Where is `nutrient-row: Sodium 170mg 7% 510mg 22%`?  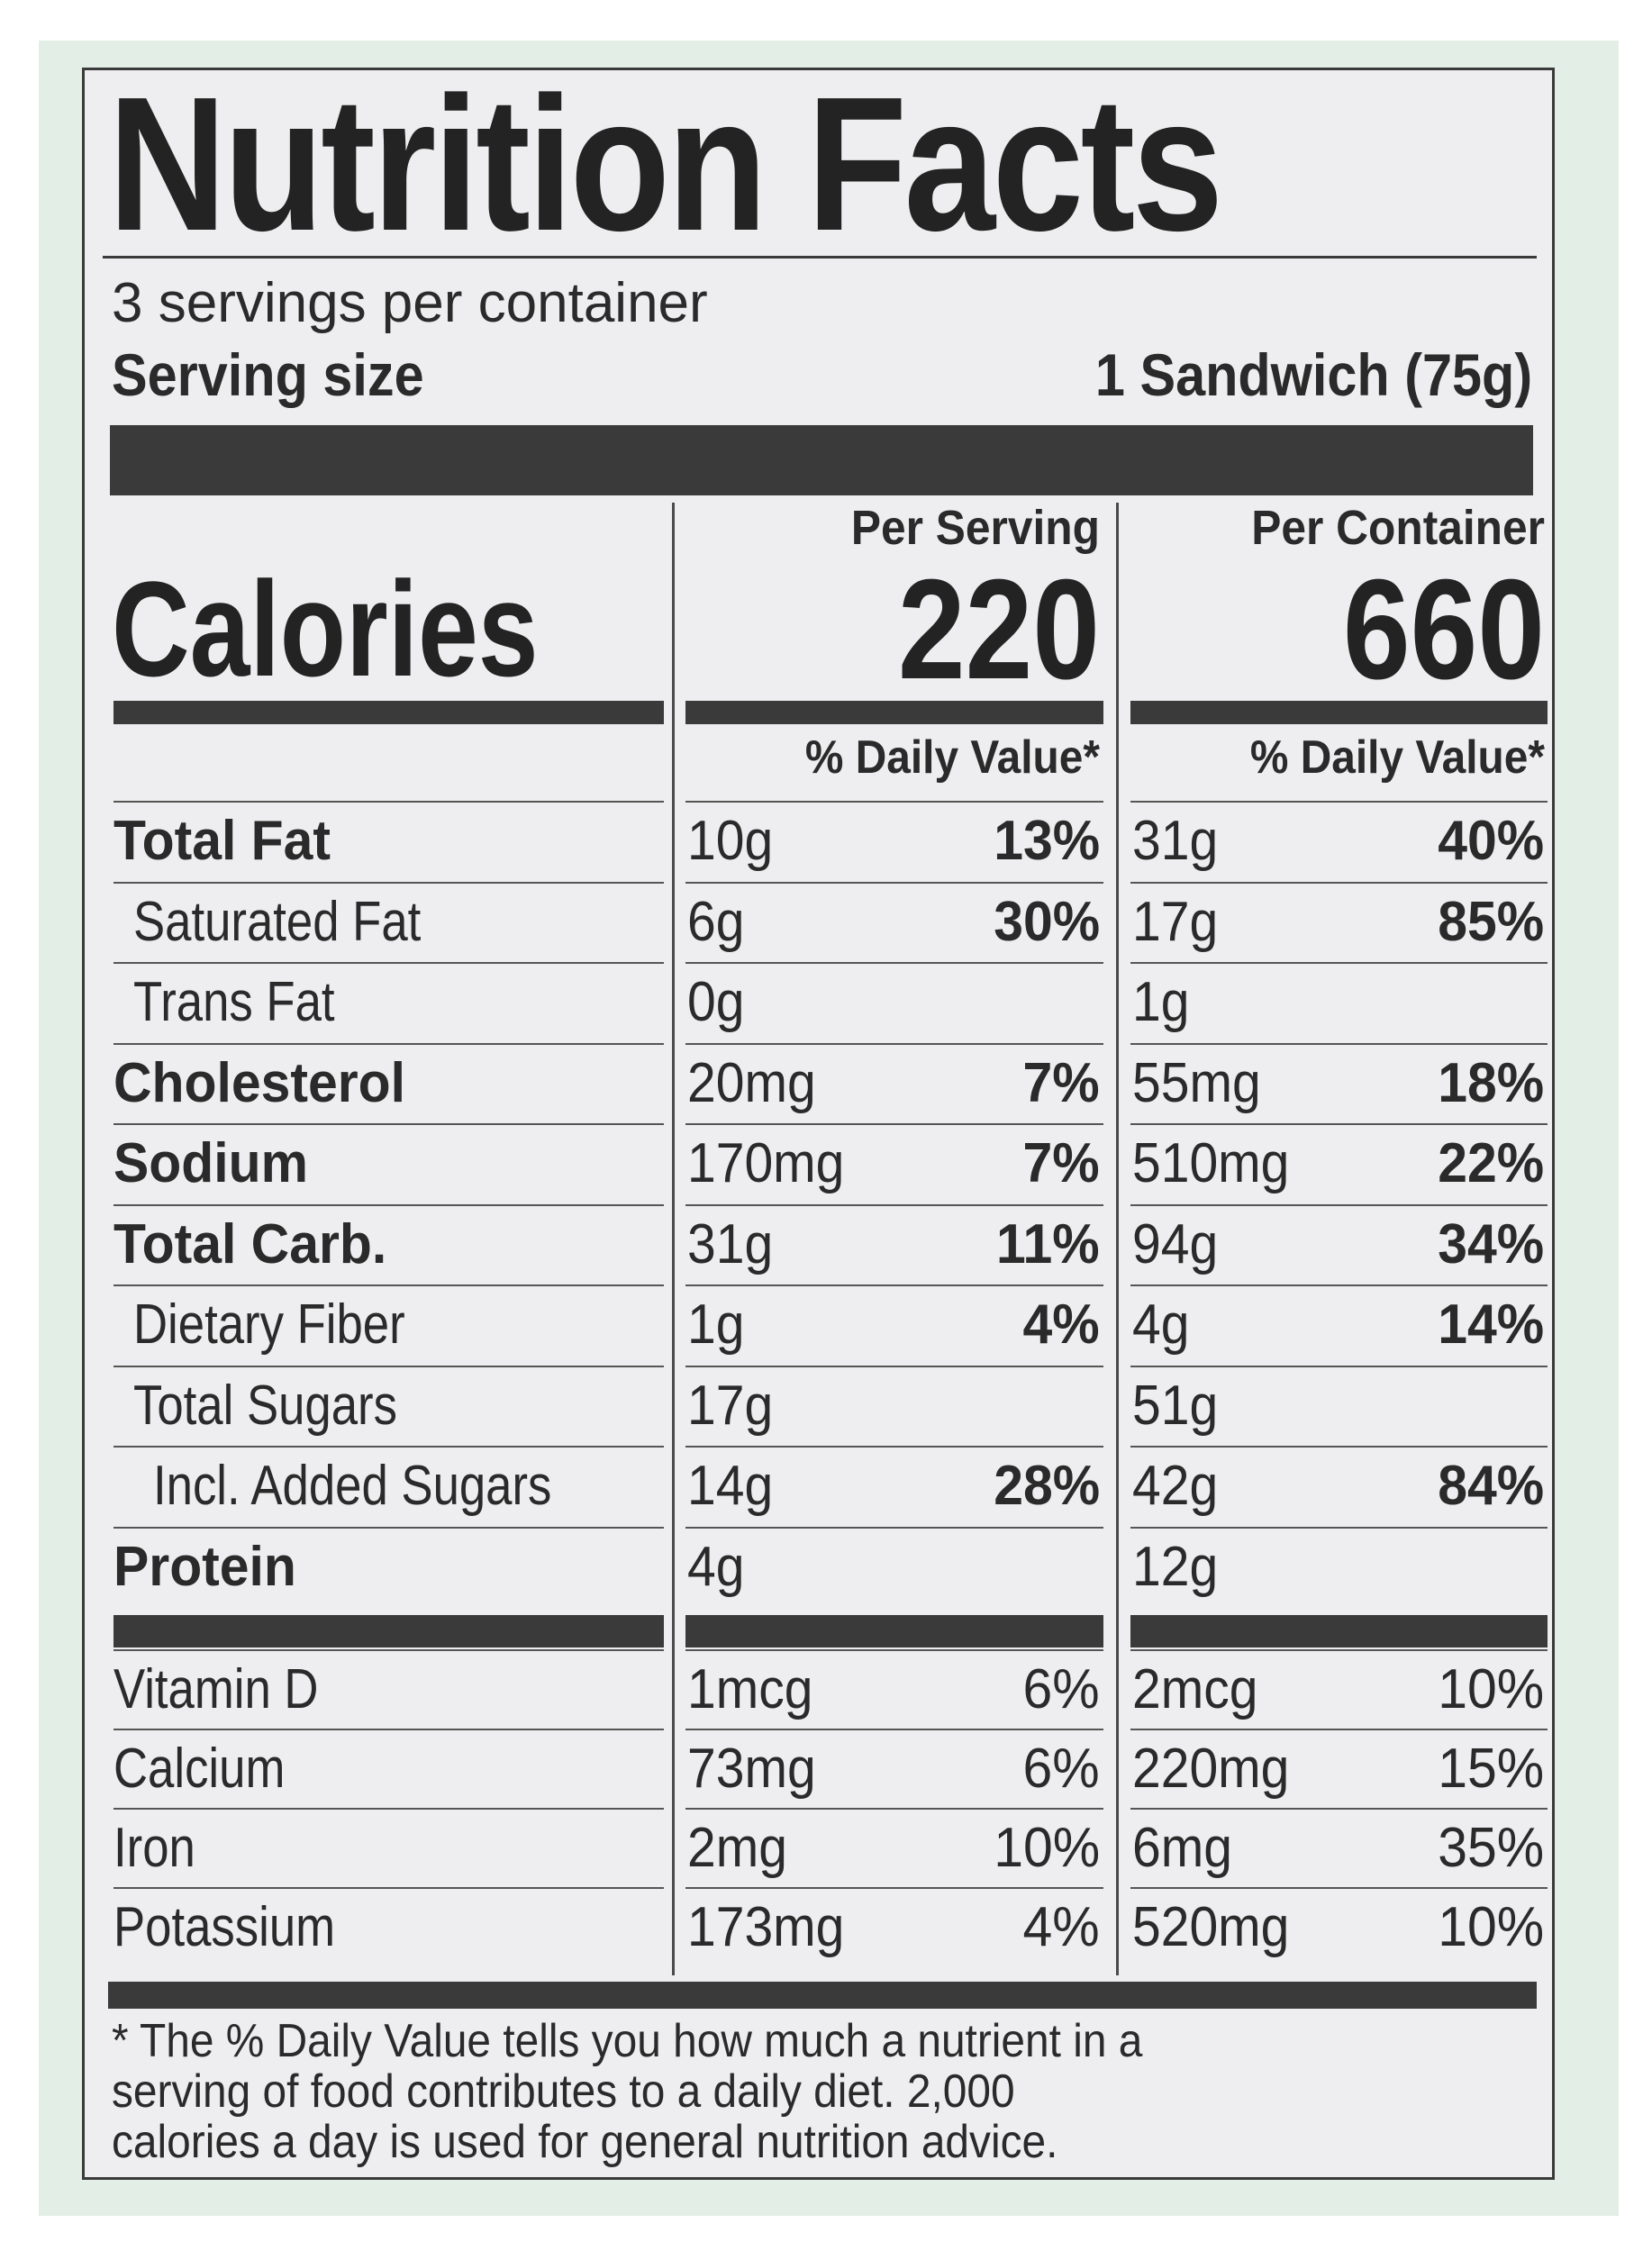
nutrient-row: Sodium 170mg 7% 510mg 22% is located at coordinates (818, 1163).